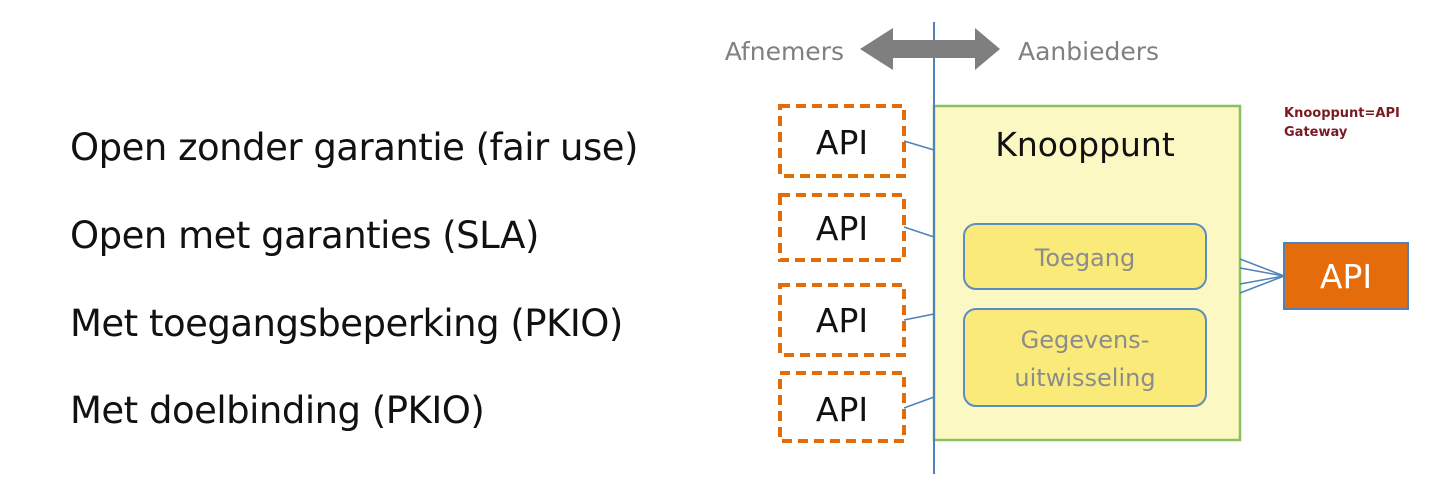 This screenshot has width=1438, height=484. I want to click on gateway-annotation: Knooppunt=API Gateway, so click(1342, 123).